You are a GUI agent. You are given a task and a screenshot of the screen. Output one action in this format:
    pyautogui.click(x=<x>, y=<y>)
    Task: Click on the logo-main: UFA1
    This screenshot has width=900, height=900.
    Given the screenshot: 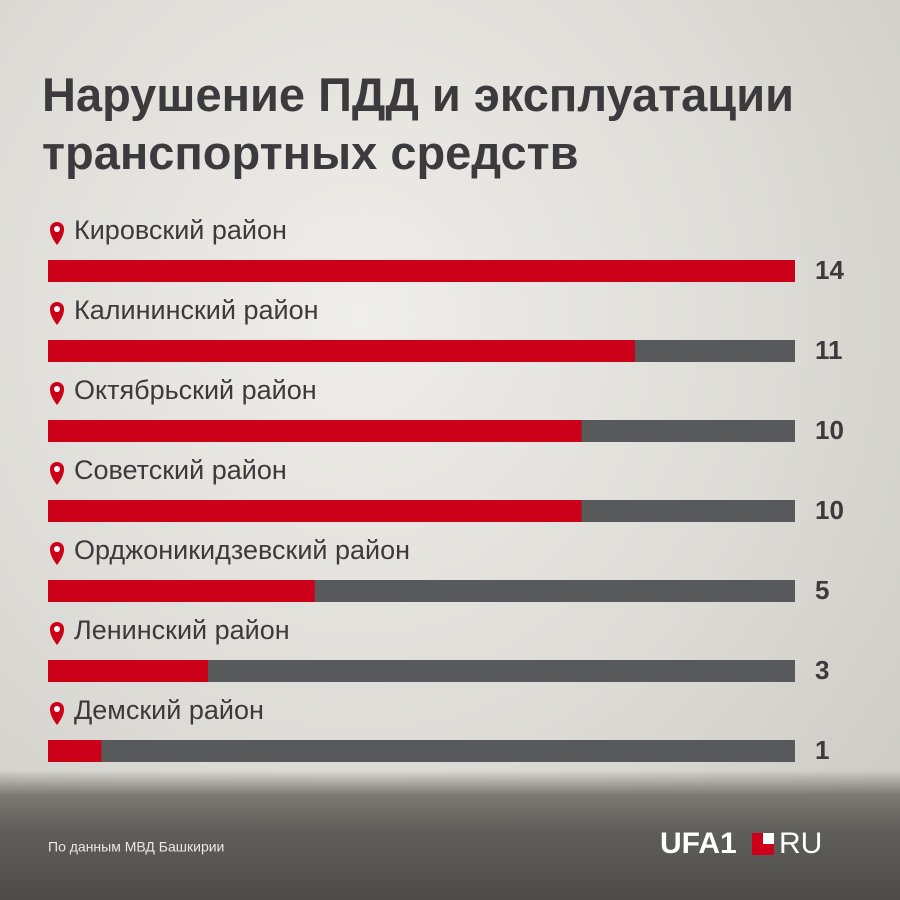 What is the action you would take?
    pyautogui.click(x=698, y=843)
    